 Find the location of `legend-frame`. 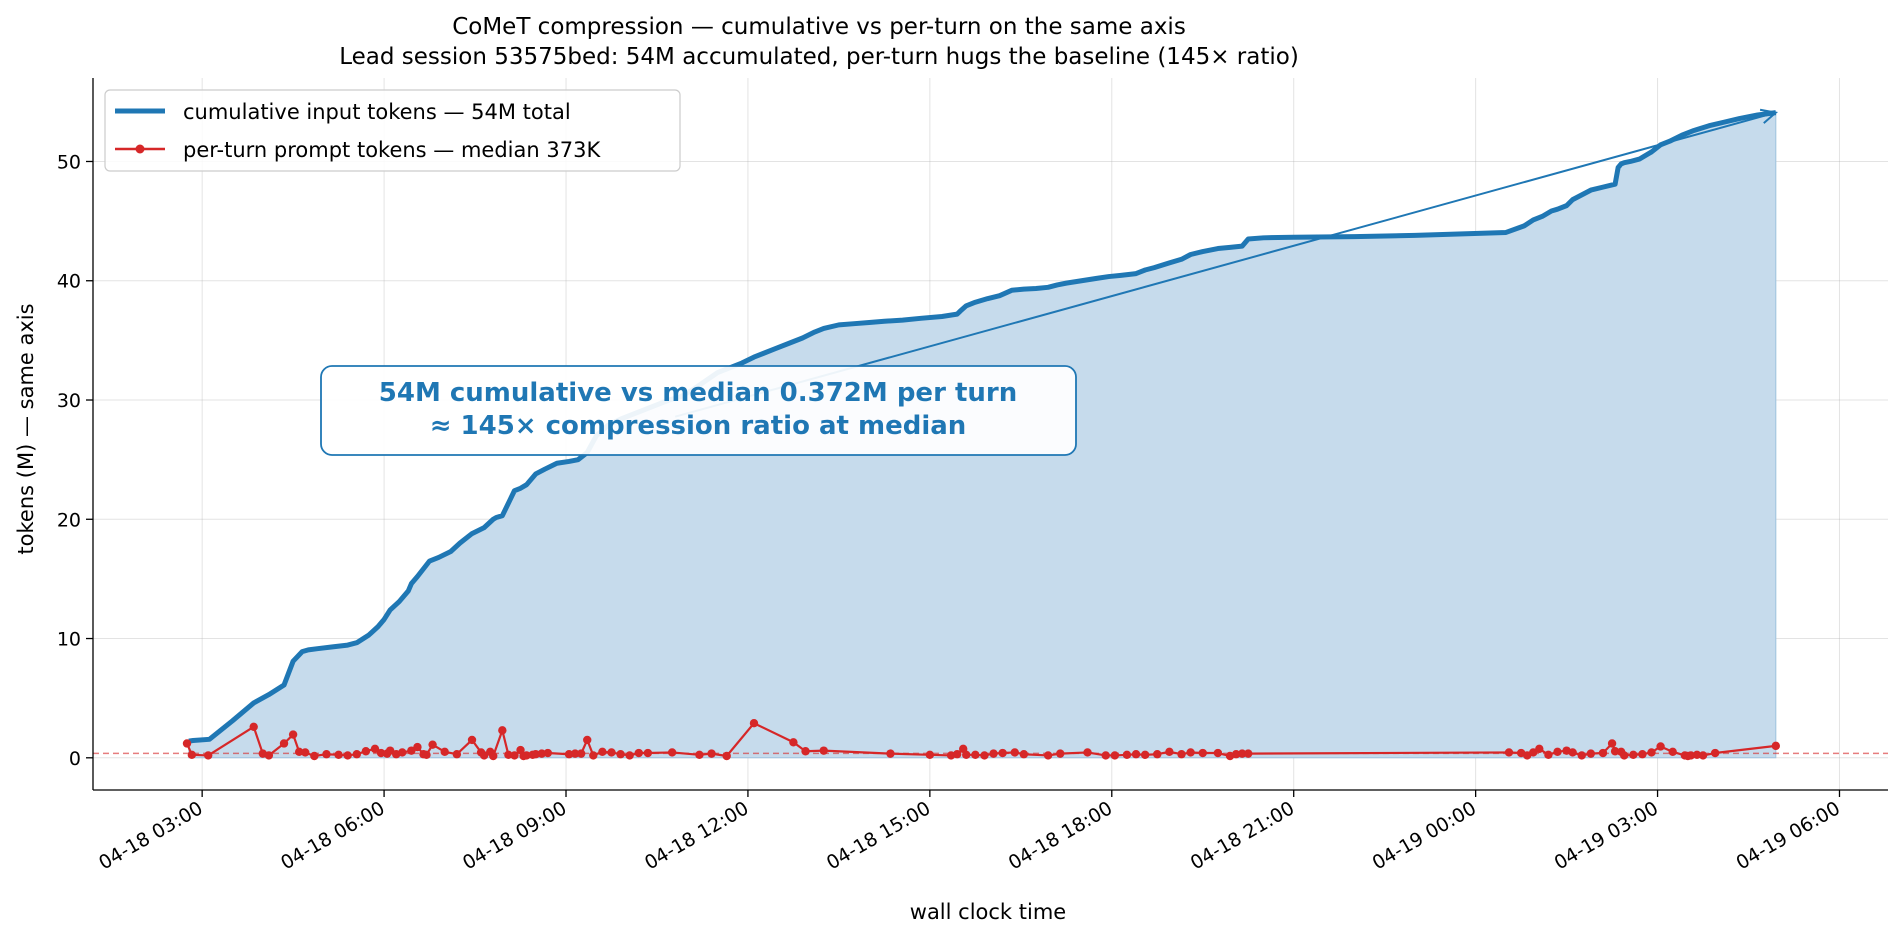

legend-frame is located at coordinates (392, 130).